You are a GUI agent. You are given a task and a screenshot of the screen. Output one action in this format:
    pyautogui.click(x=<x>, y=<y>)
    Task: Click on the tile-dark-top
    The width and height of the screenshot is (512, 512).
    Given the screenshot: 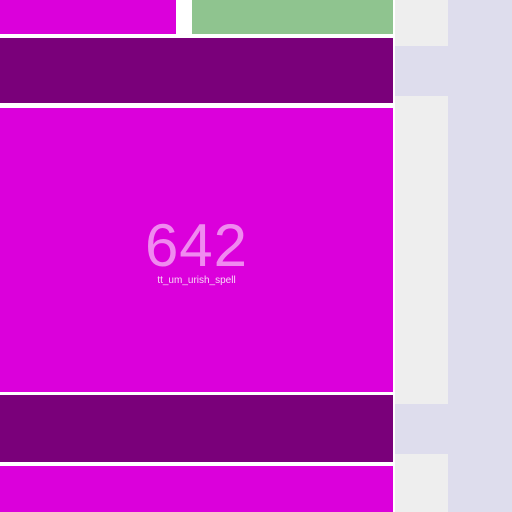 What is the action you would take?
    pyautogui.click(x=196, y=70)
    